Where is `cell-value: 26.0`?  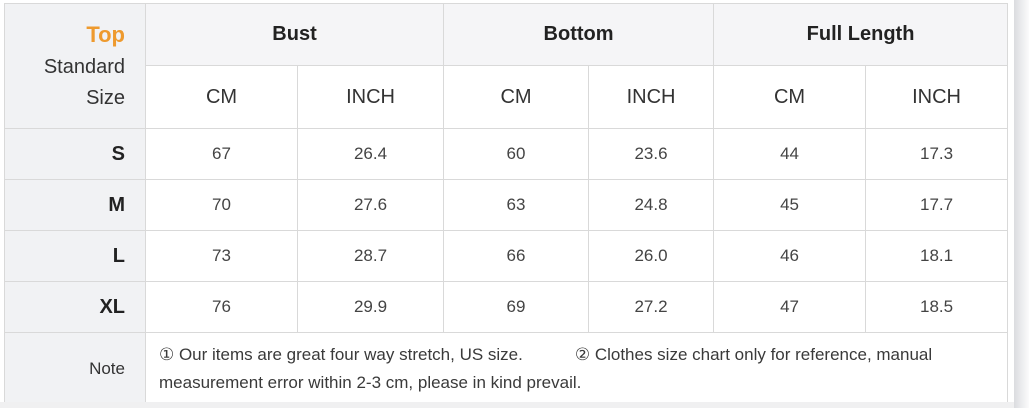 cell-value: 26.0 is located at coordinates (651, 256).